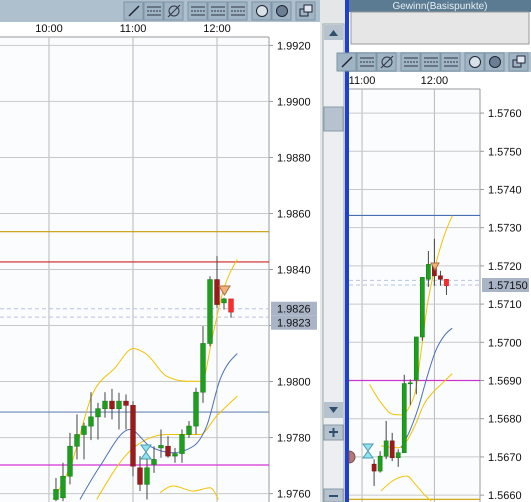 The width and height of the screenshot is (531, 502). Describe the element at coordinates (294, 270) in the screenshot. I see `y-tick-label: 1.9840` at that location.